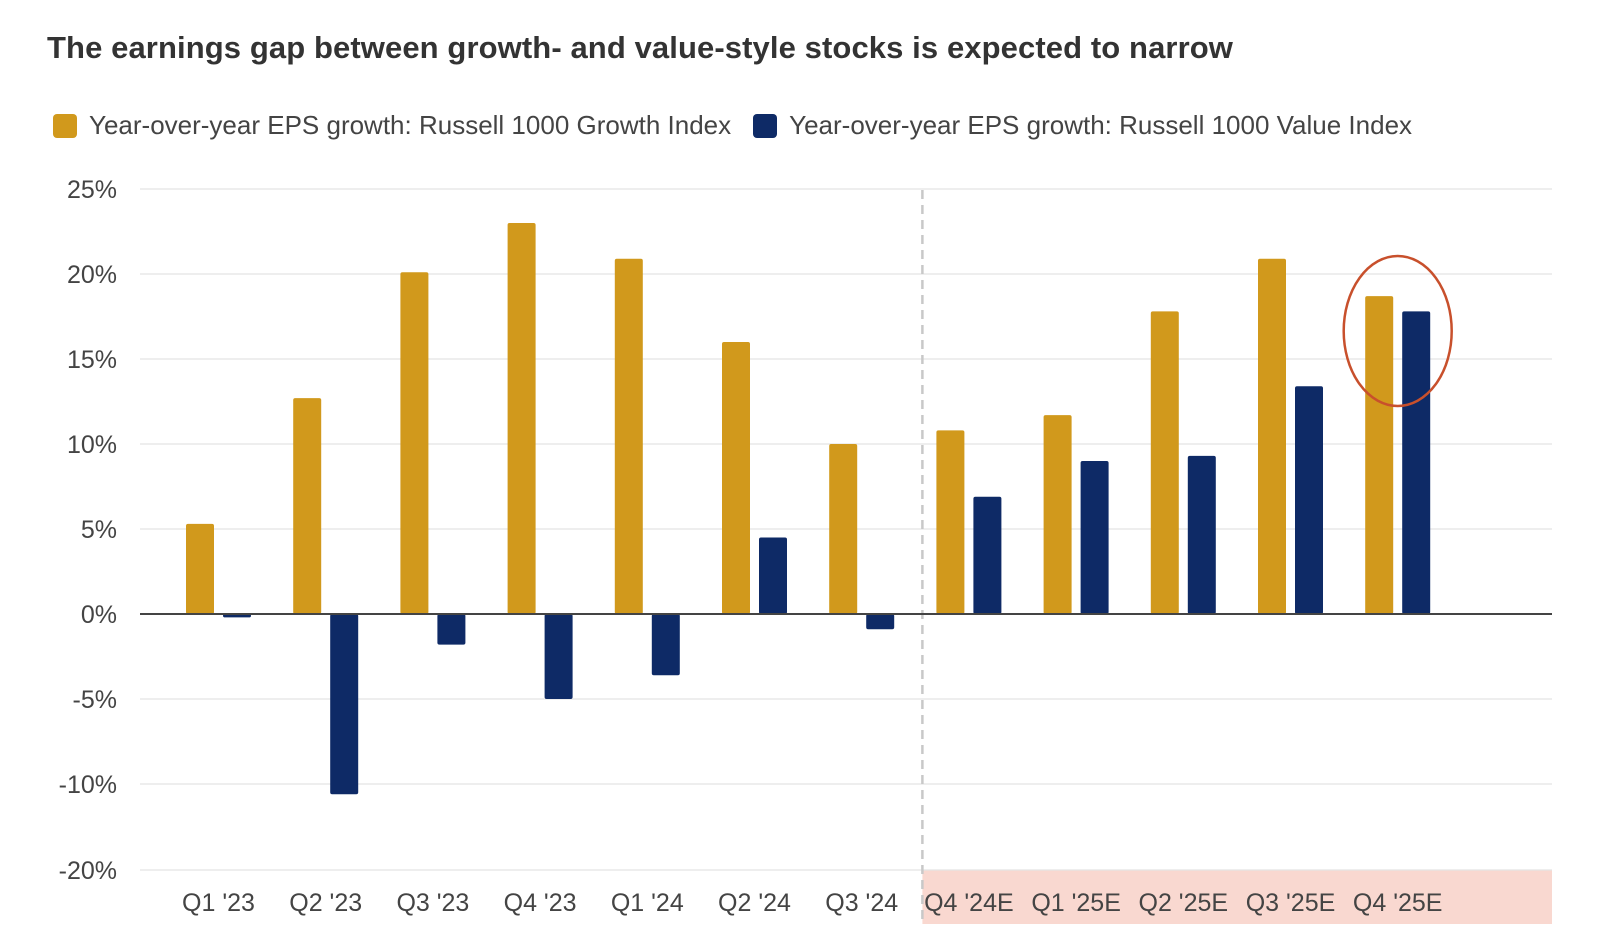  Describe the element at coordinates (95, 700) in the screenshot. I see `y-tick-label: -5%` at that location.